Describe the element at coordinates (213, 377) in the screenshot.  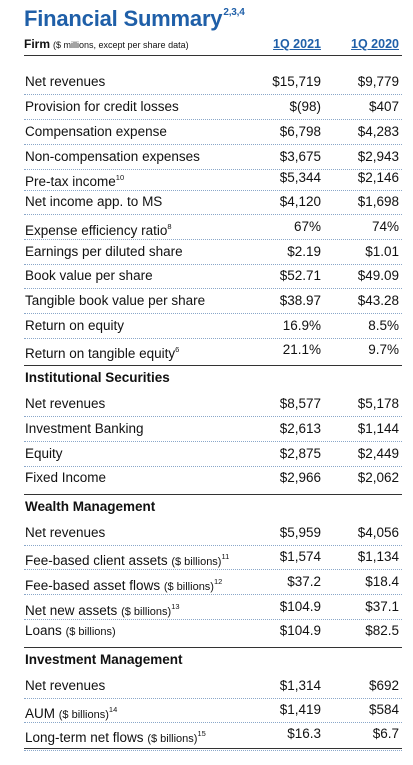
I see `section-heading-institutional-securities: Institutional Securities` at that location.